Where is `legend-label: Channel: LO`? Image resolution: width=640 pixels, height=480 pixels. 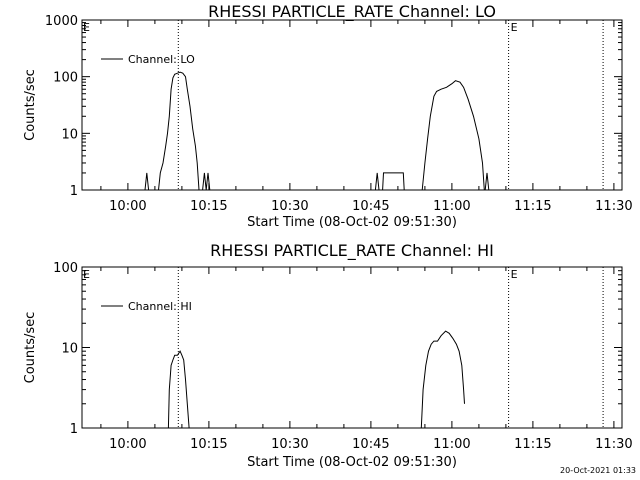 legend-label: Channel: LO is located at coordinates (161, 59).